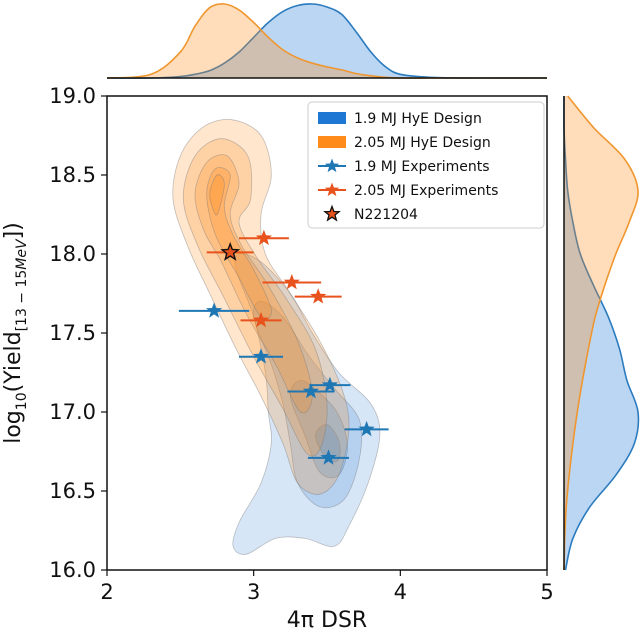  Describe the element at coordinates (418, 119) in the screenshot. I see `legend-label: 1.9 MJ HyE Design` at that location.